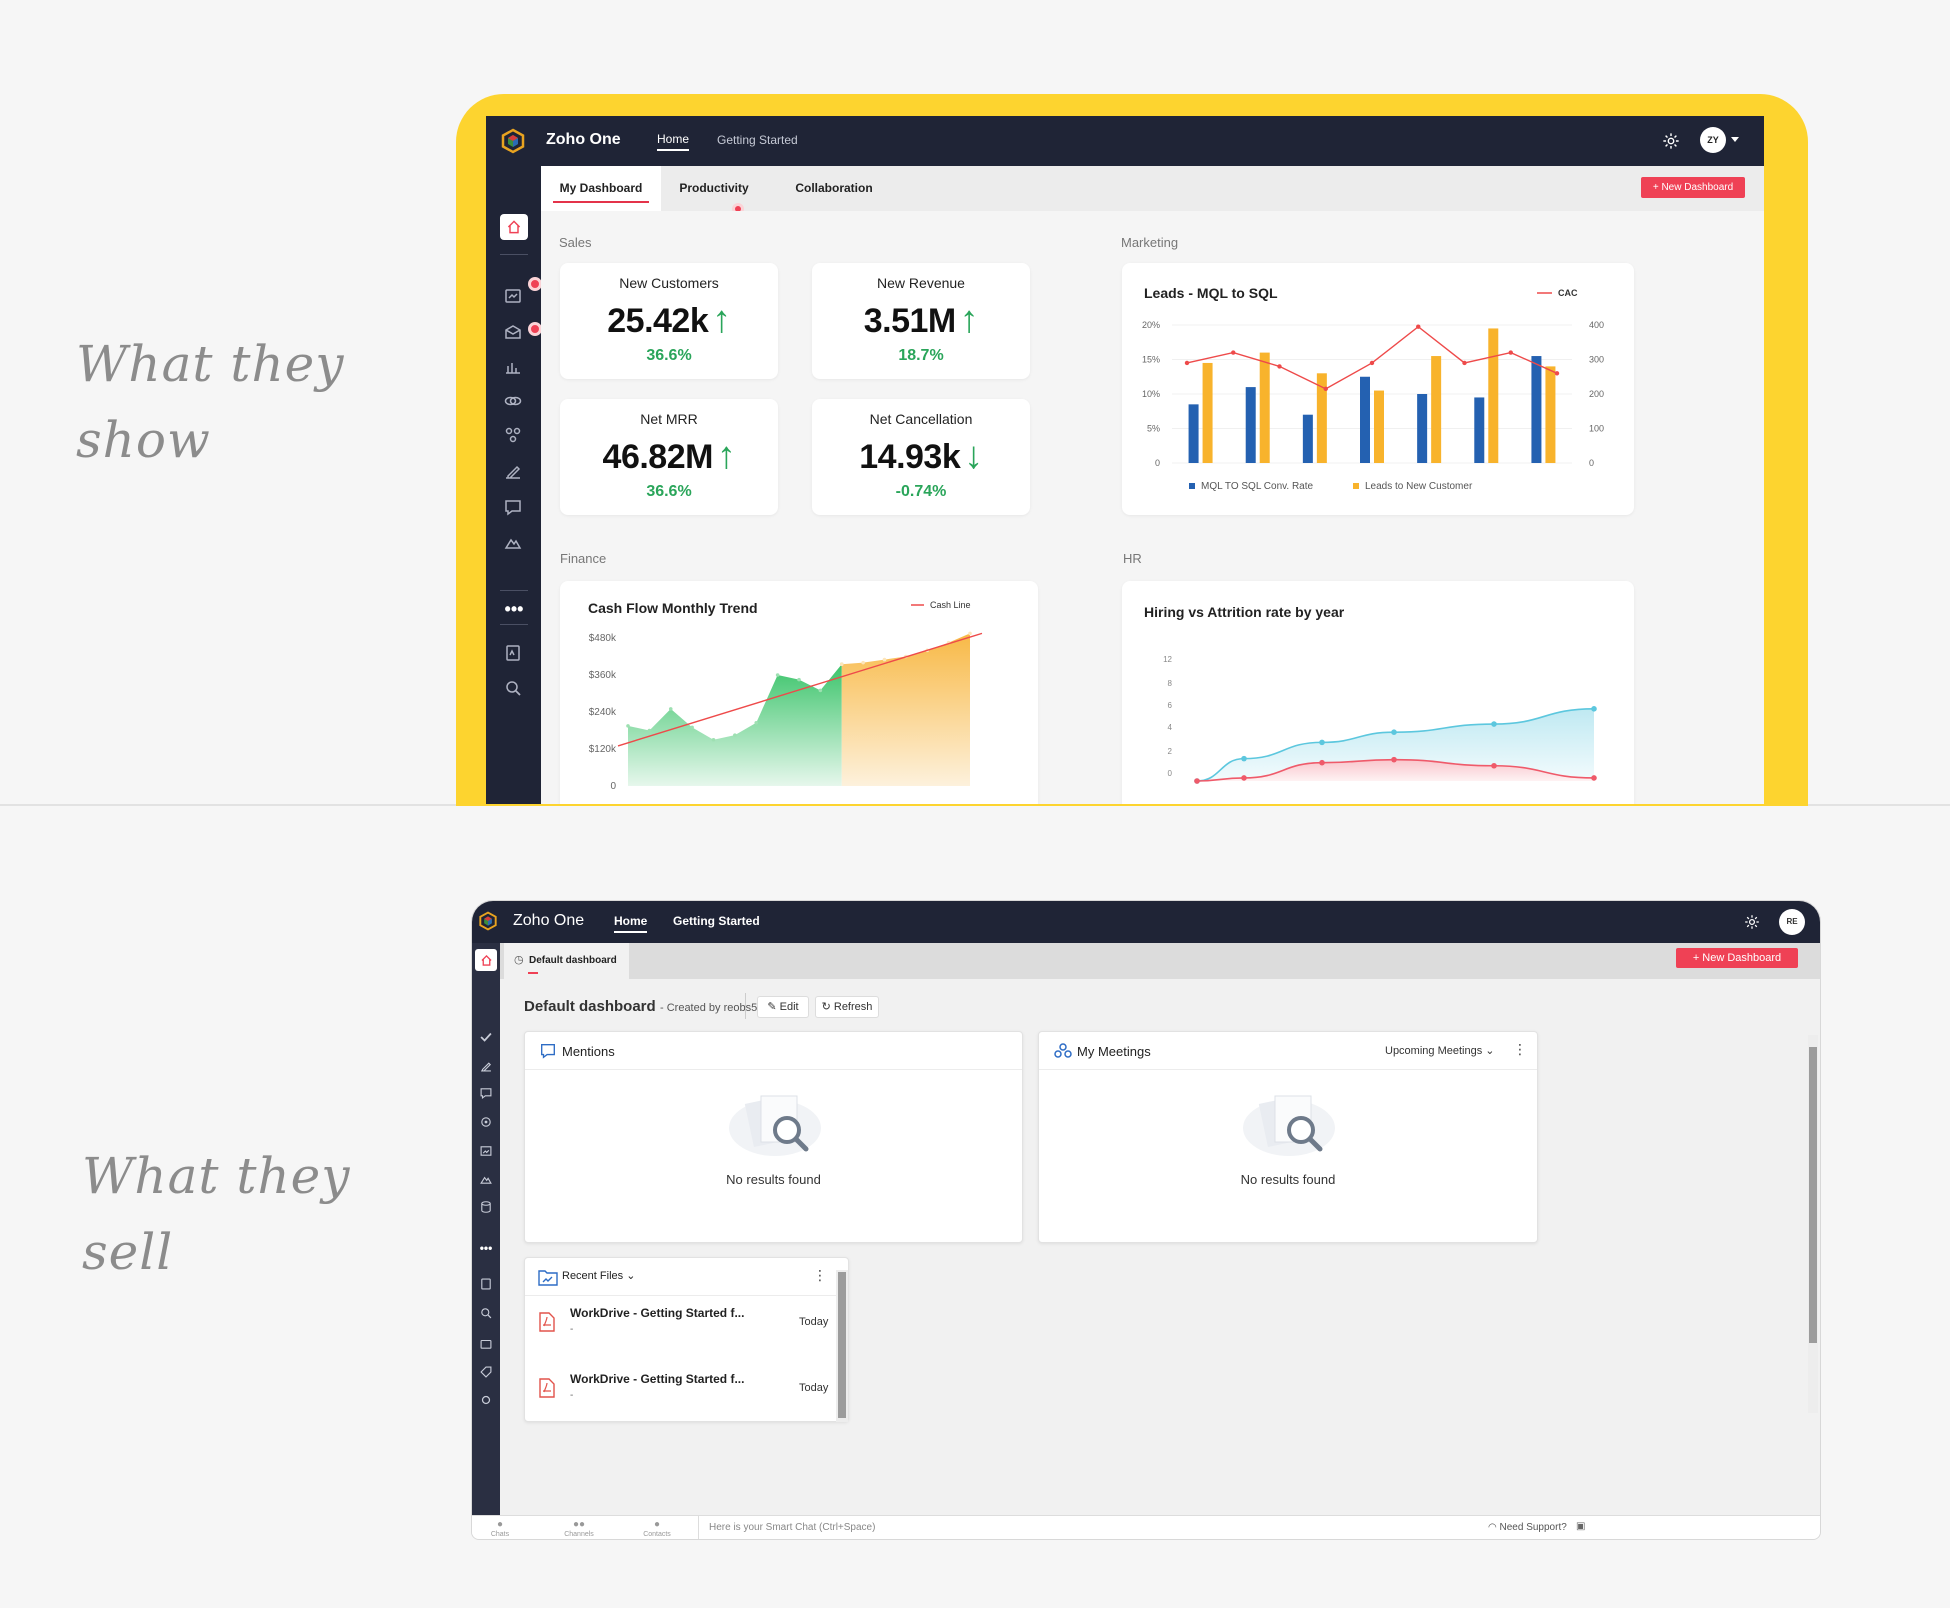 Image resolution: width=1950 pixels, height=1608 pixels. Describe the element at coordinates (1356, 486) in the screenshot. I see `legend-swatch` at that location.